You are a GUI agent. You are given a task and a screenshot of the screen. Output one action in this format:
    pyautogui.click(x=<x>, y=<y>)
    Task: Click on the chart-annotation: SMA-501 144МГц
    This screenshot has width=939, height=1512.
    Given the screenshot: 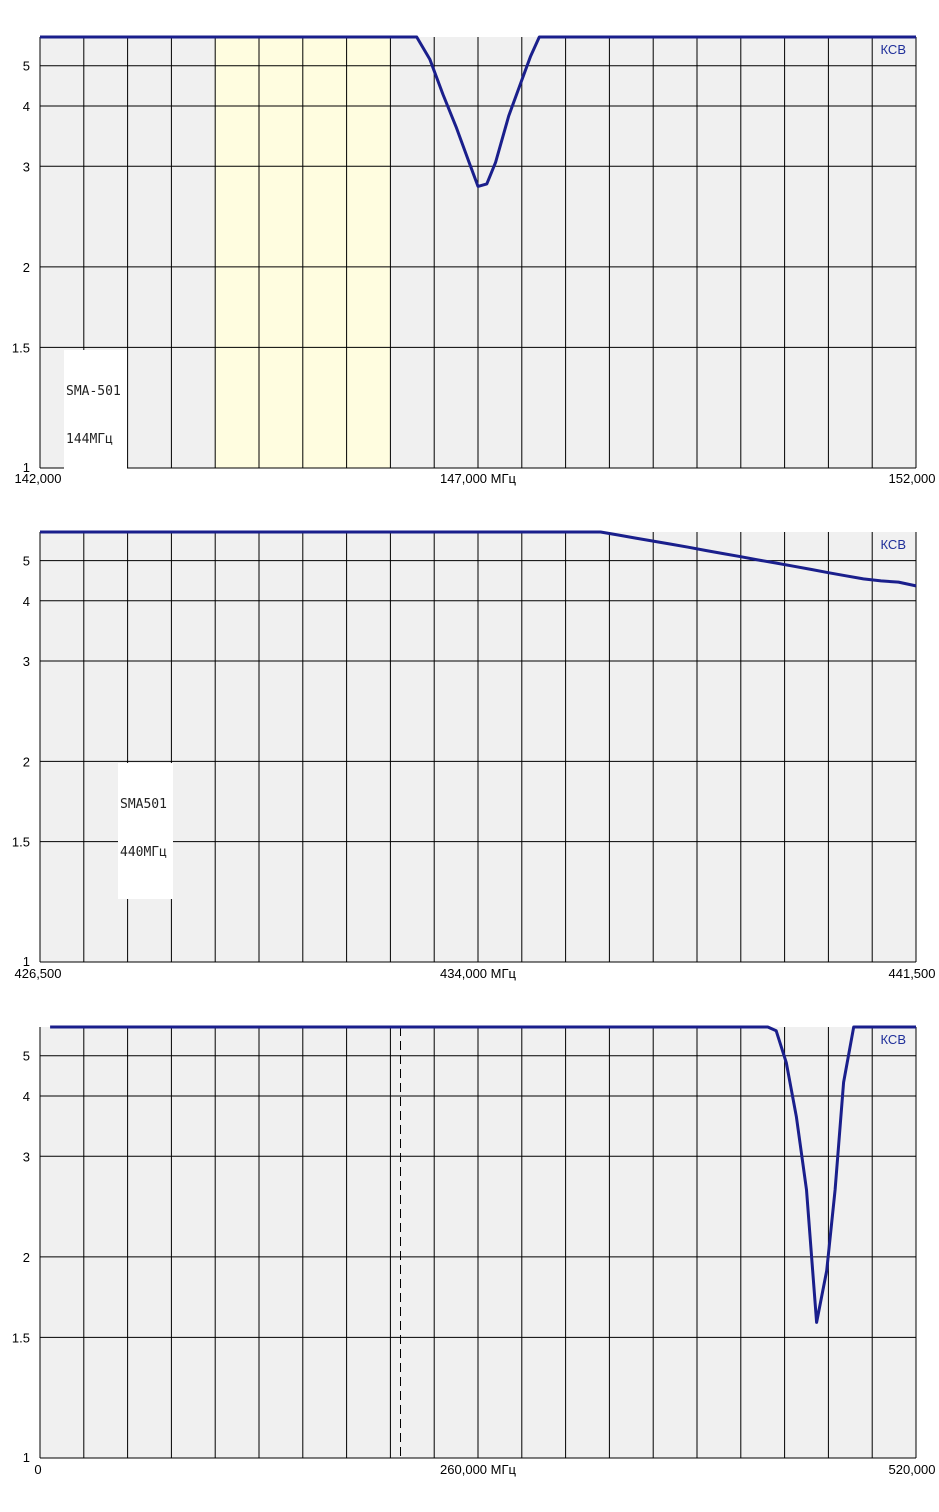 What is the action you would take?
    pyautogui.click(x=95, y=418)
    